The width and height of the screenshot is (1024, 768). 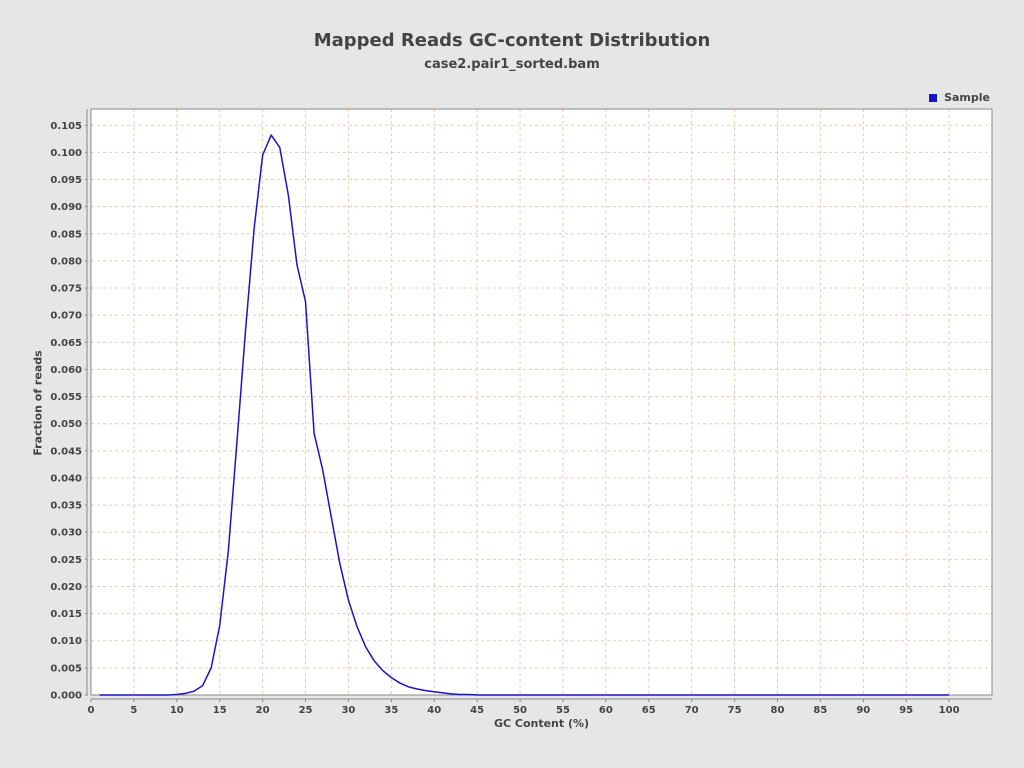 What do you see at coordinates (66, 614) in the screenshot?
I see `y-tick-label: 0.015` at bounding box center [66, 614].